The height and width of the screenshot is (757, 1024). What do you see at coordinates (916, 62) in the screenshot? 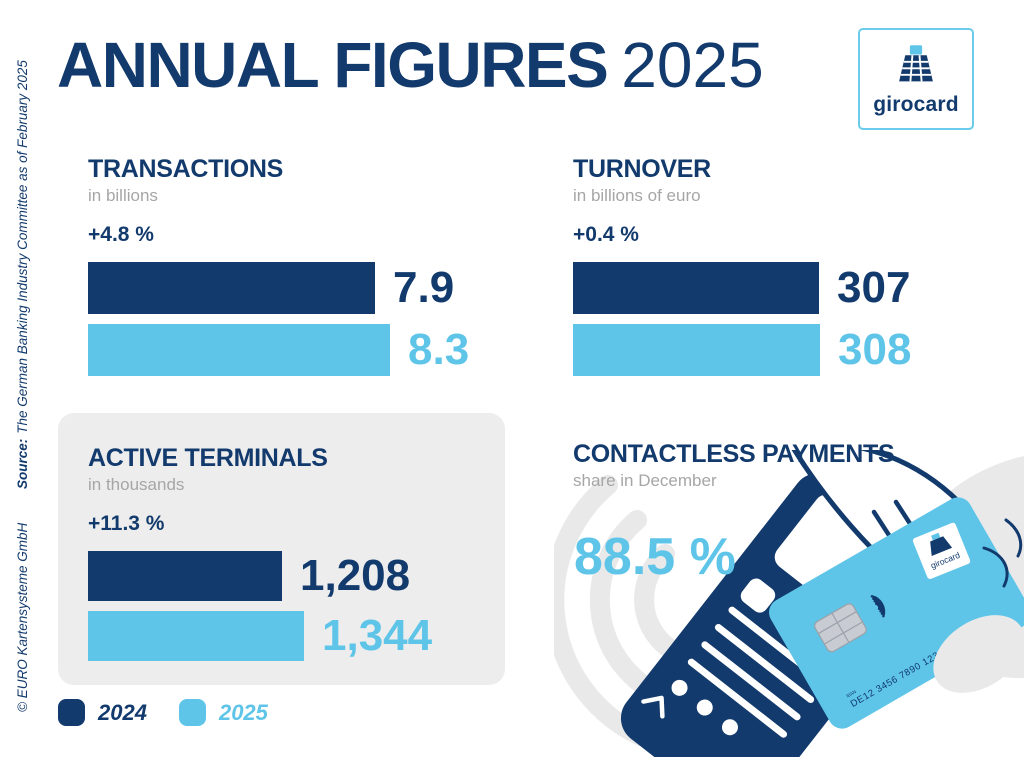
I see `girocard-terminal-icon` at bounding box center [916, 62].